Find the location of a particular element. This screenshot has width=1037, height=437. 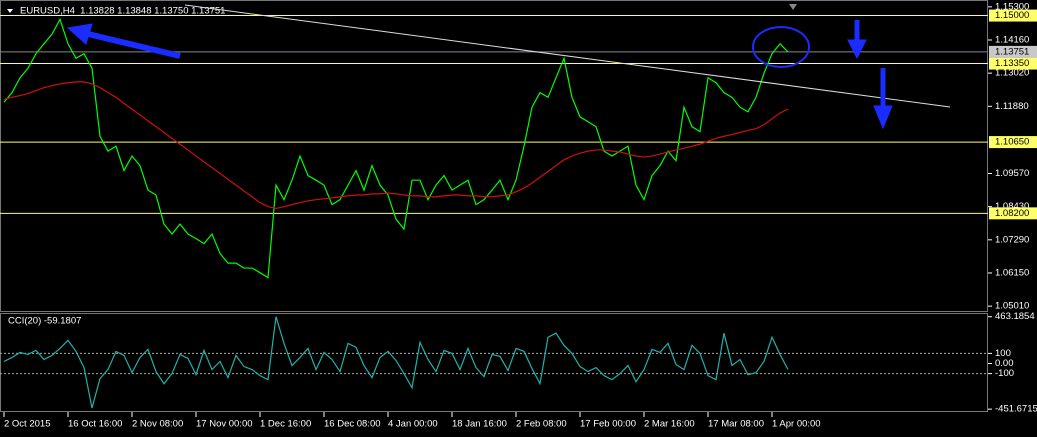

y-tick-label: 1.13020 is located at coordinates (1012, 73).